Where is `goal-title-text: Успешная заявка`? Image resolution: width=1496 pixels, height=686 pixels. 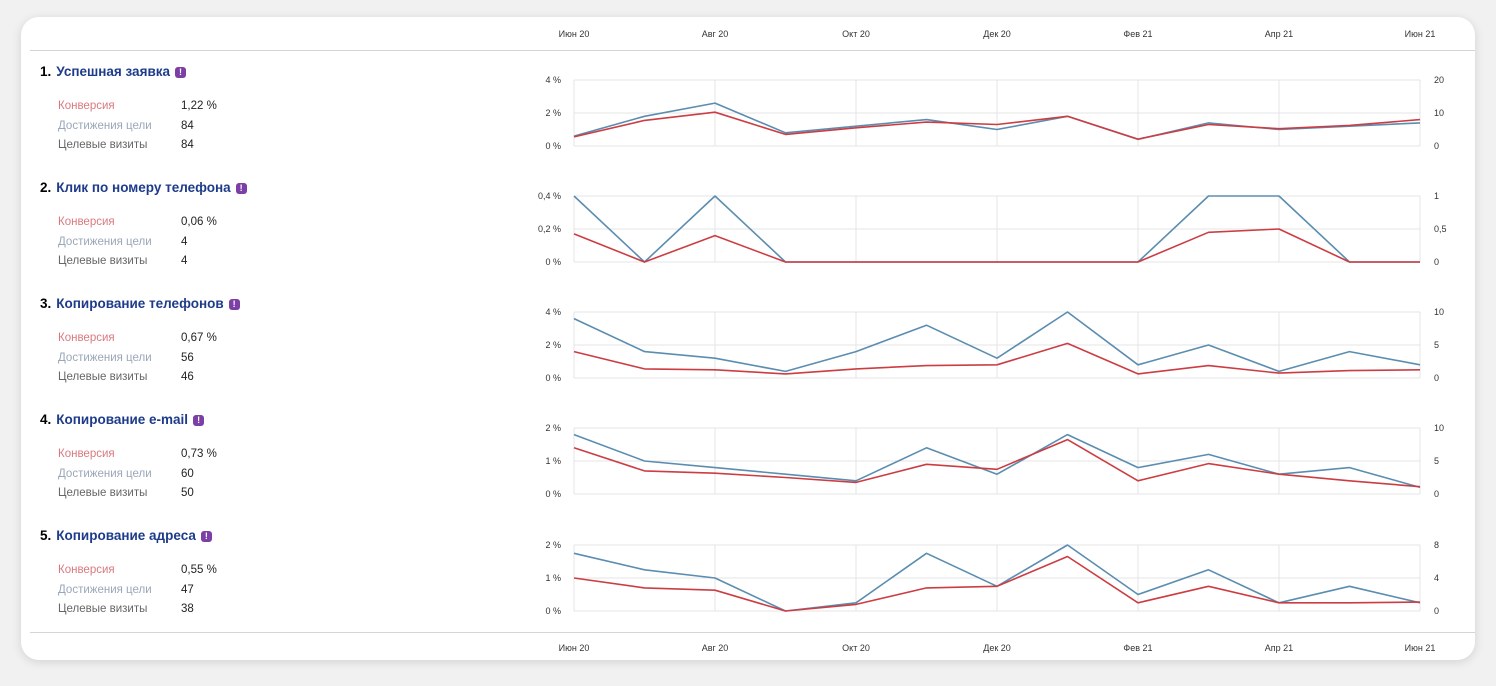
goal-title-text: Успешная заявка is located at coordinates (113, 71).